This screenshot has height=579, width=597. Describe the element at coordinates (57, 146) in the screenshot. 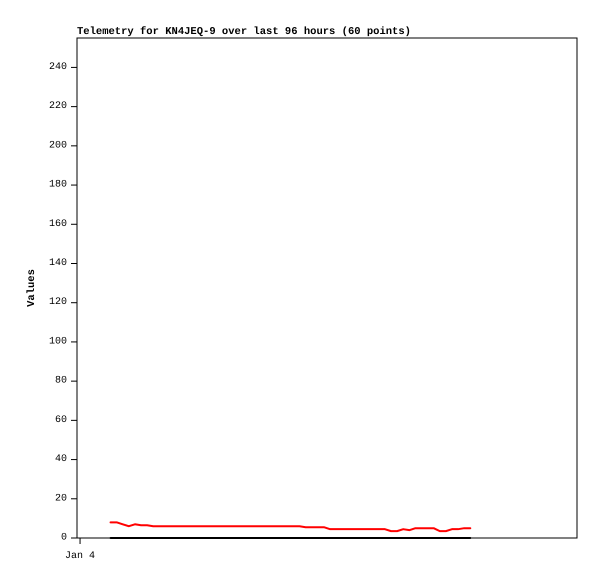

I see `y-tick-label: 200` at that location.